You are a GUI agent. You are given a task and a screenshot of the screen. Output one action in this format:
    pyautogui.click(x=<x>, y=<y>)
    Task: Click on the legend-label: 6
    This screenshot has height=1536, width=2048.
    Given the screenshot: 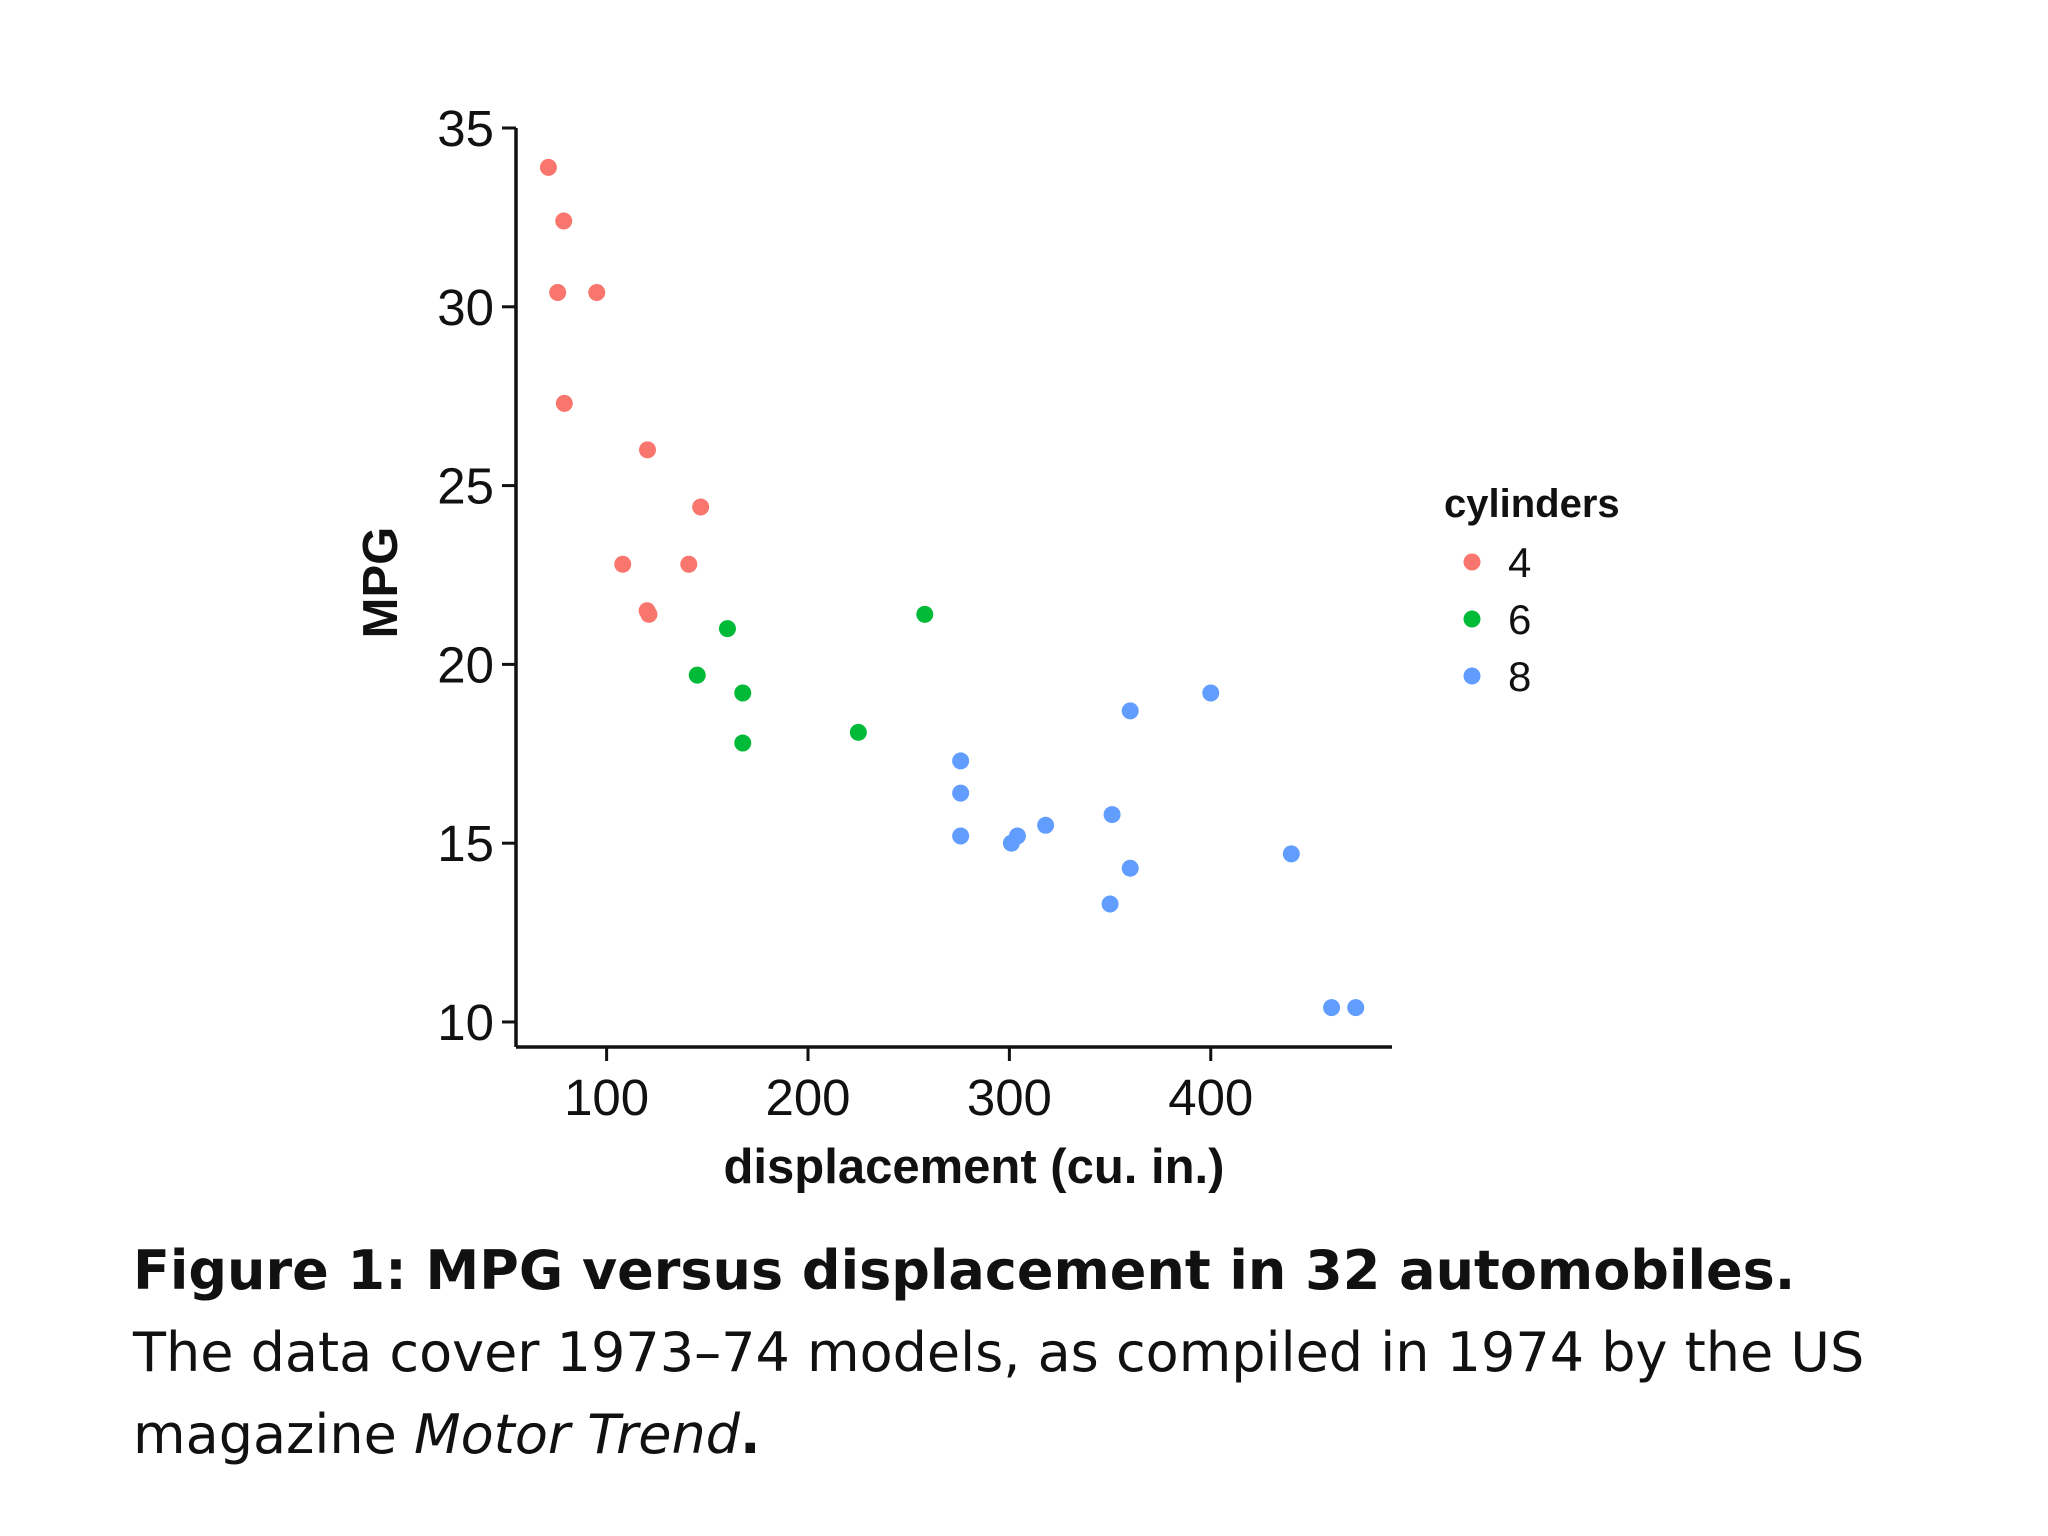 What is the action you would take?
    pyautogui.click(x=1519, y=619)
    